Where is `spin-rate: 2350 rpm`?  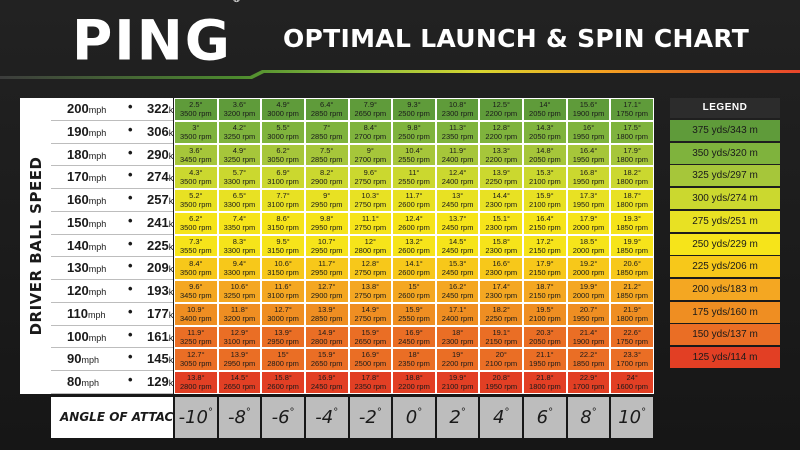
spin-rate: 2350 rpm is located at coordinates (414, 364).